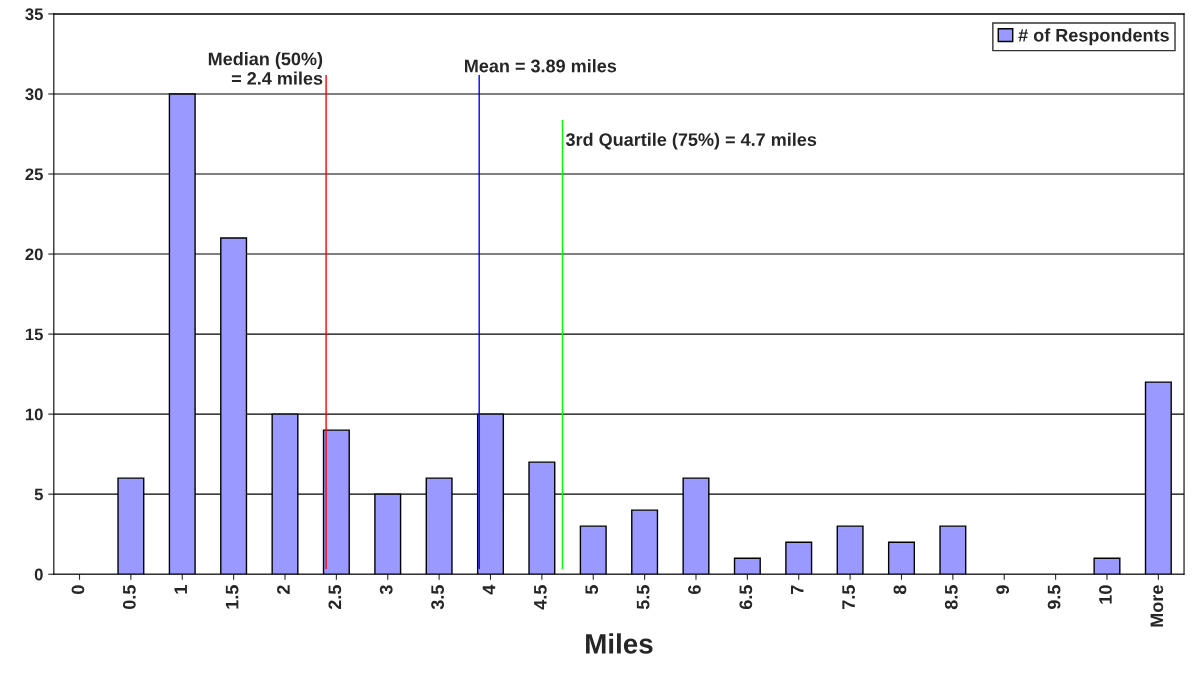  I want to click on x-tick-label: 1, so click(180, 589).